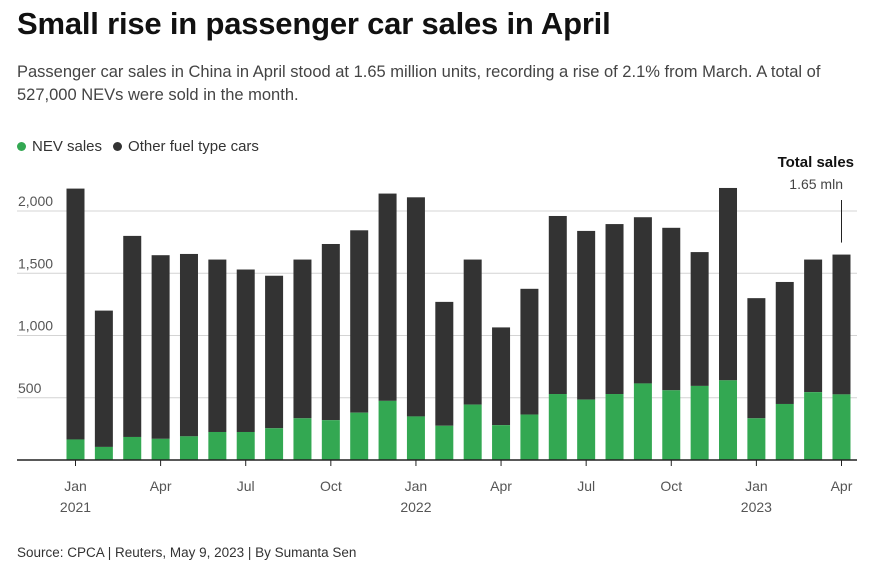 The height and width of the screenshot is (569, 885). I want to click on bar-other-apr-2021, so click(160, 347).